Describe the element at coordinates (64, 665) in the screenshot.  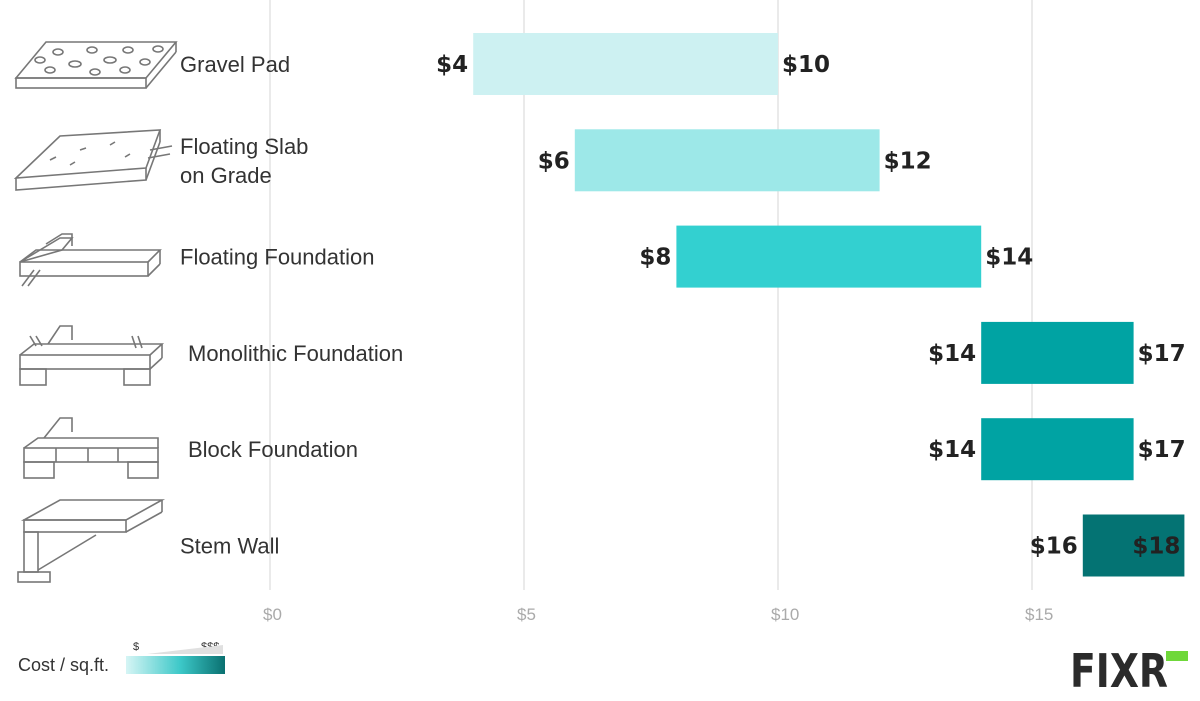
I see `legend-label: Cost / sq.ft.` at that location.